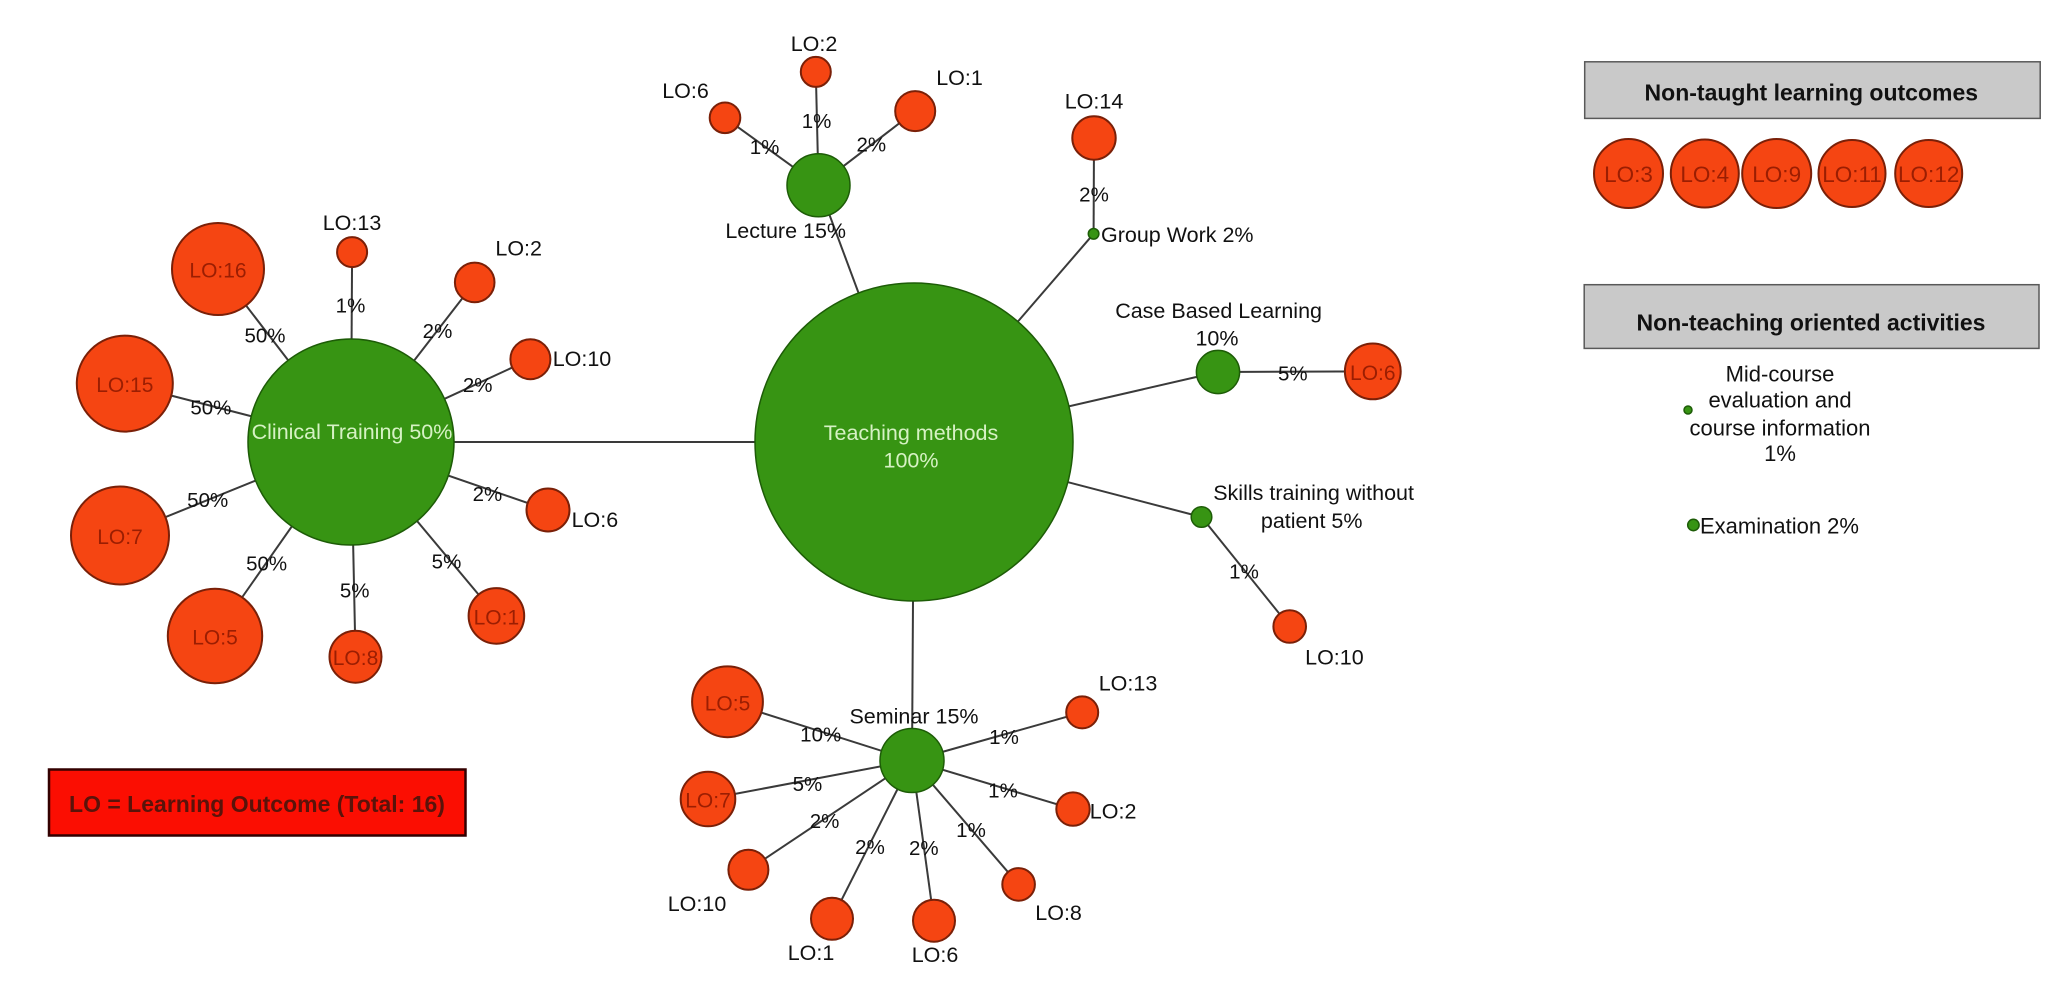 The height and width of the screenshot is (1001, 2059). Describe the element at coordinates (1780, 427) in the screenshot. I see `svg-text: course information` at that location.